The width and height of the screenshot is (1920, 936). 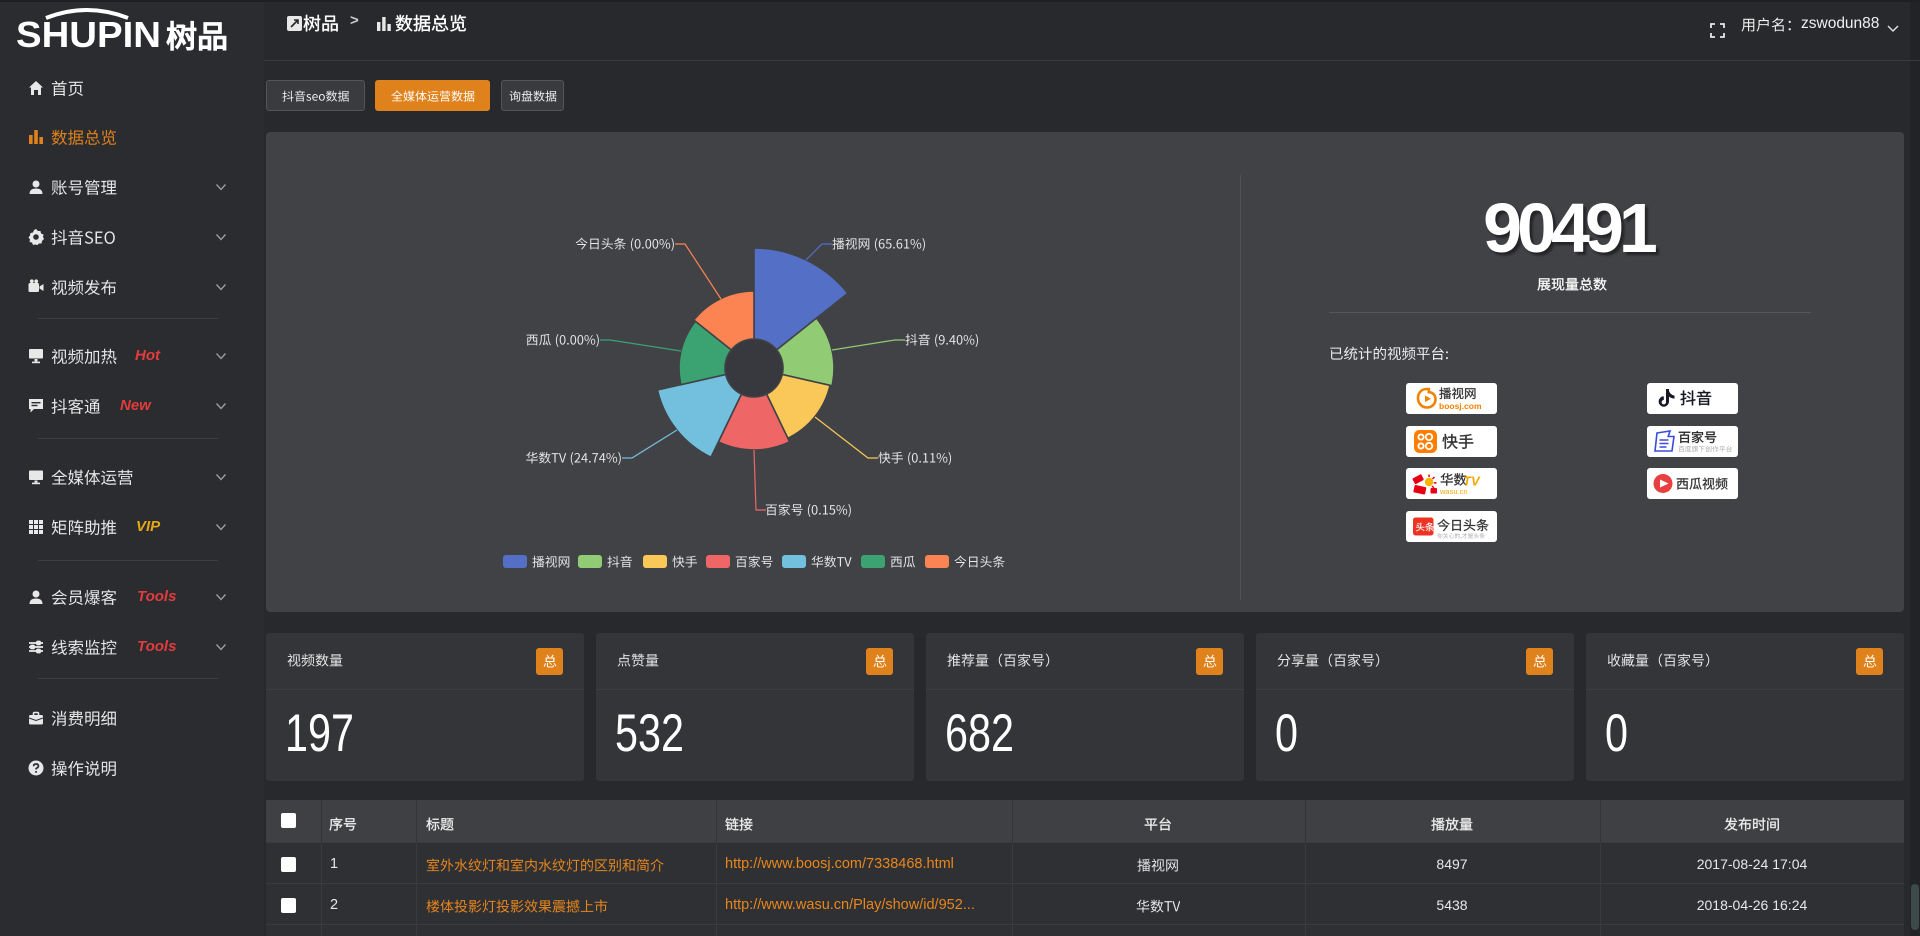 What do you see at coordinates (88, 34) in the screenshot?
I see `svg-text: SHUPIN` at bounding box center [88, 34].